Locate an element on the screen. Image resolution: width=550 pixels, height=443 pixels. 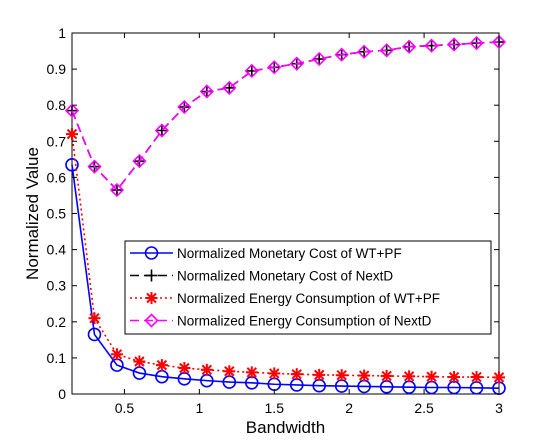
series-3-point-9-shape is located at coordinates (274, 67).